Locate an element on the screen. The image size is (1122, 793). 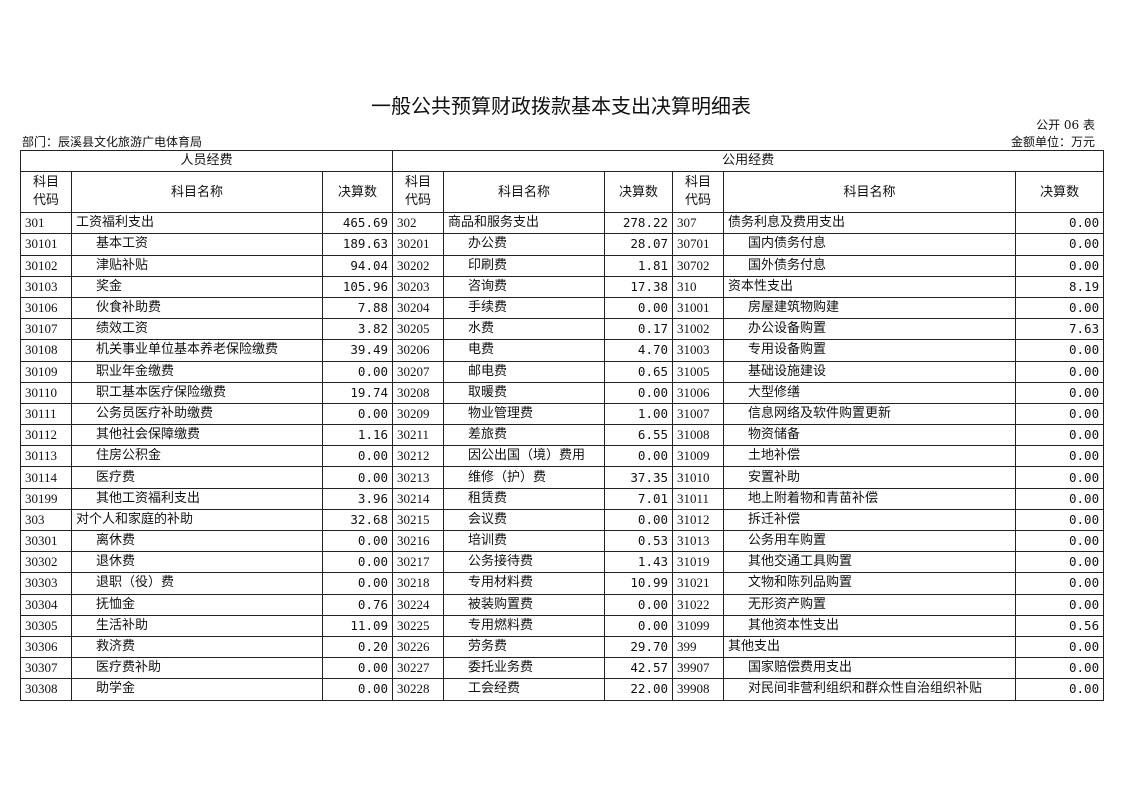
subject-code: 39907 is located at coordinates (698, 668).